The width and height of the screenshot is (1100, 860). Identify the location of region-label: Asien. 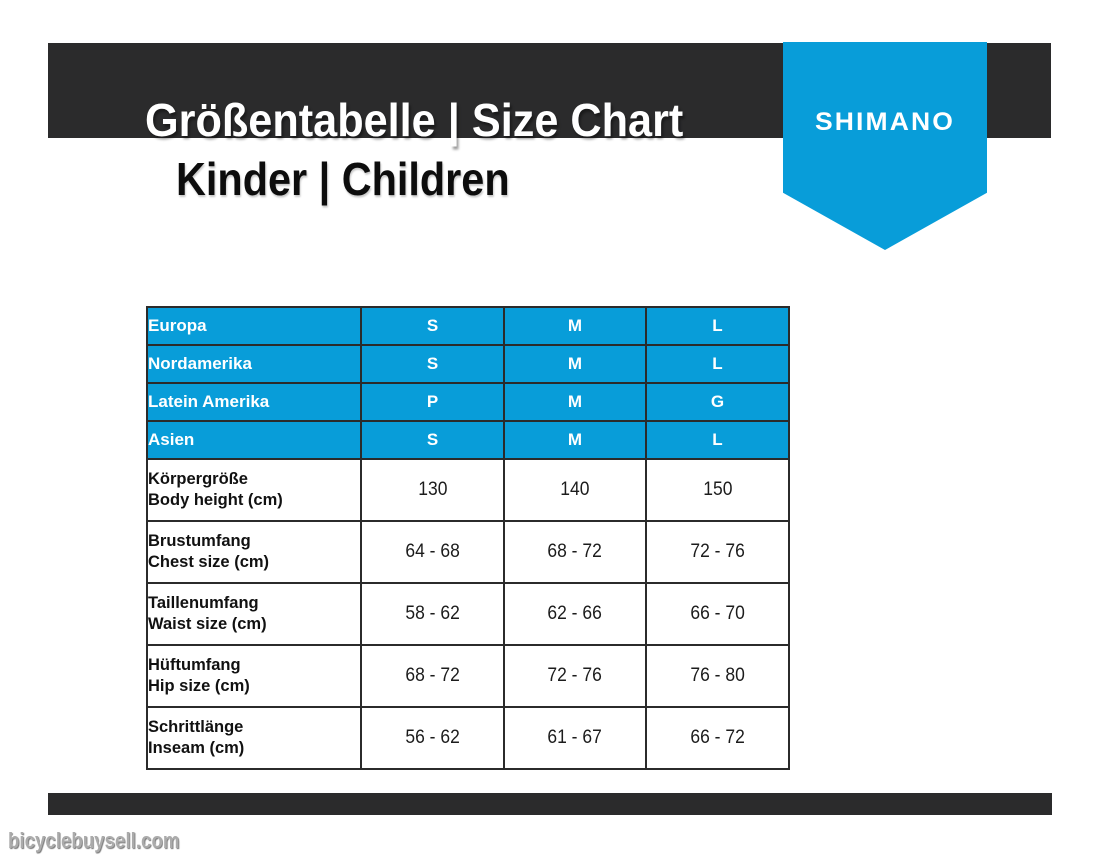
(254, 440).